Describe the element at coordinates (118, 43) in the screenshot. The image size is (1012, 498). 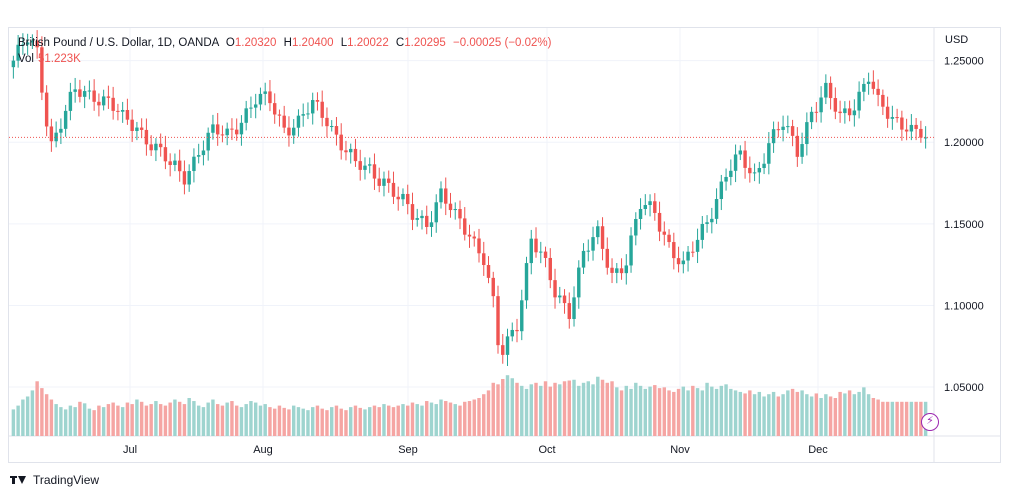
I see `legend-symbol: British Pound / U.S. Dollar, 1D, OANDA` at that location.